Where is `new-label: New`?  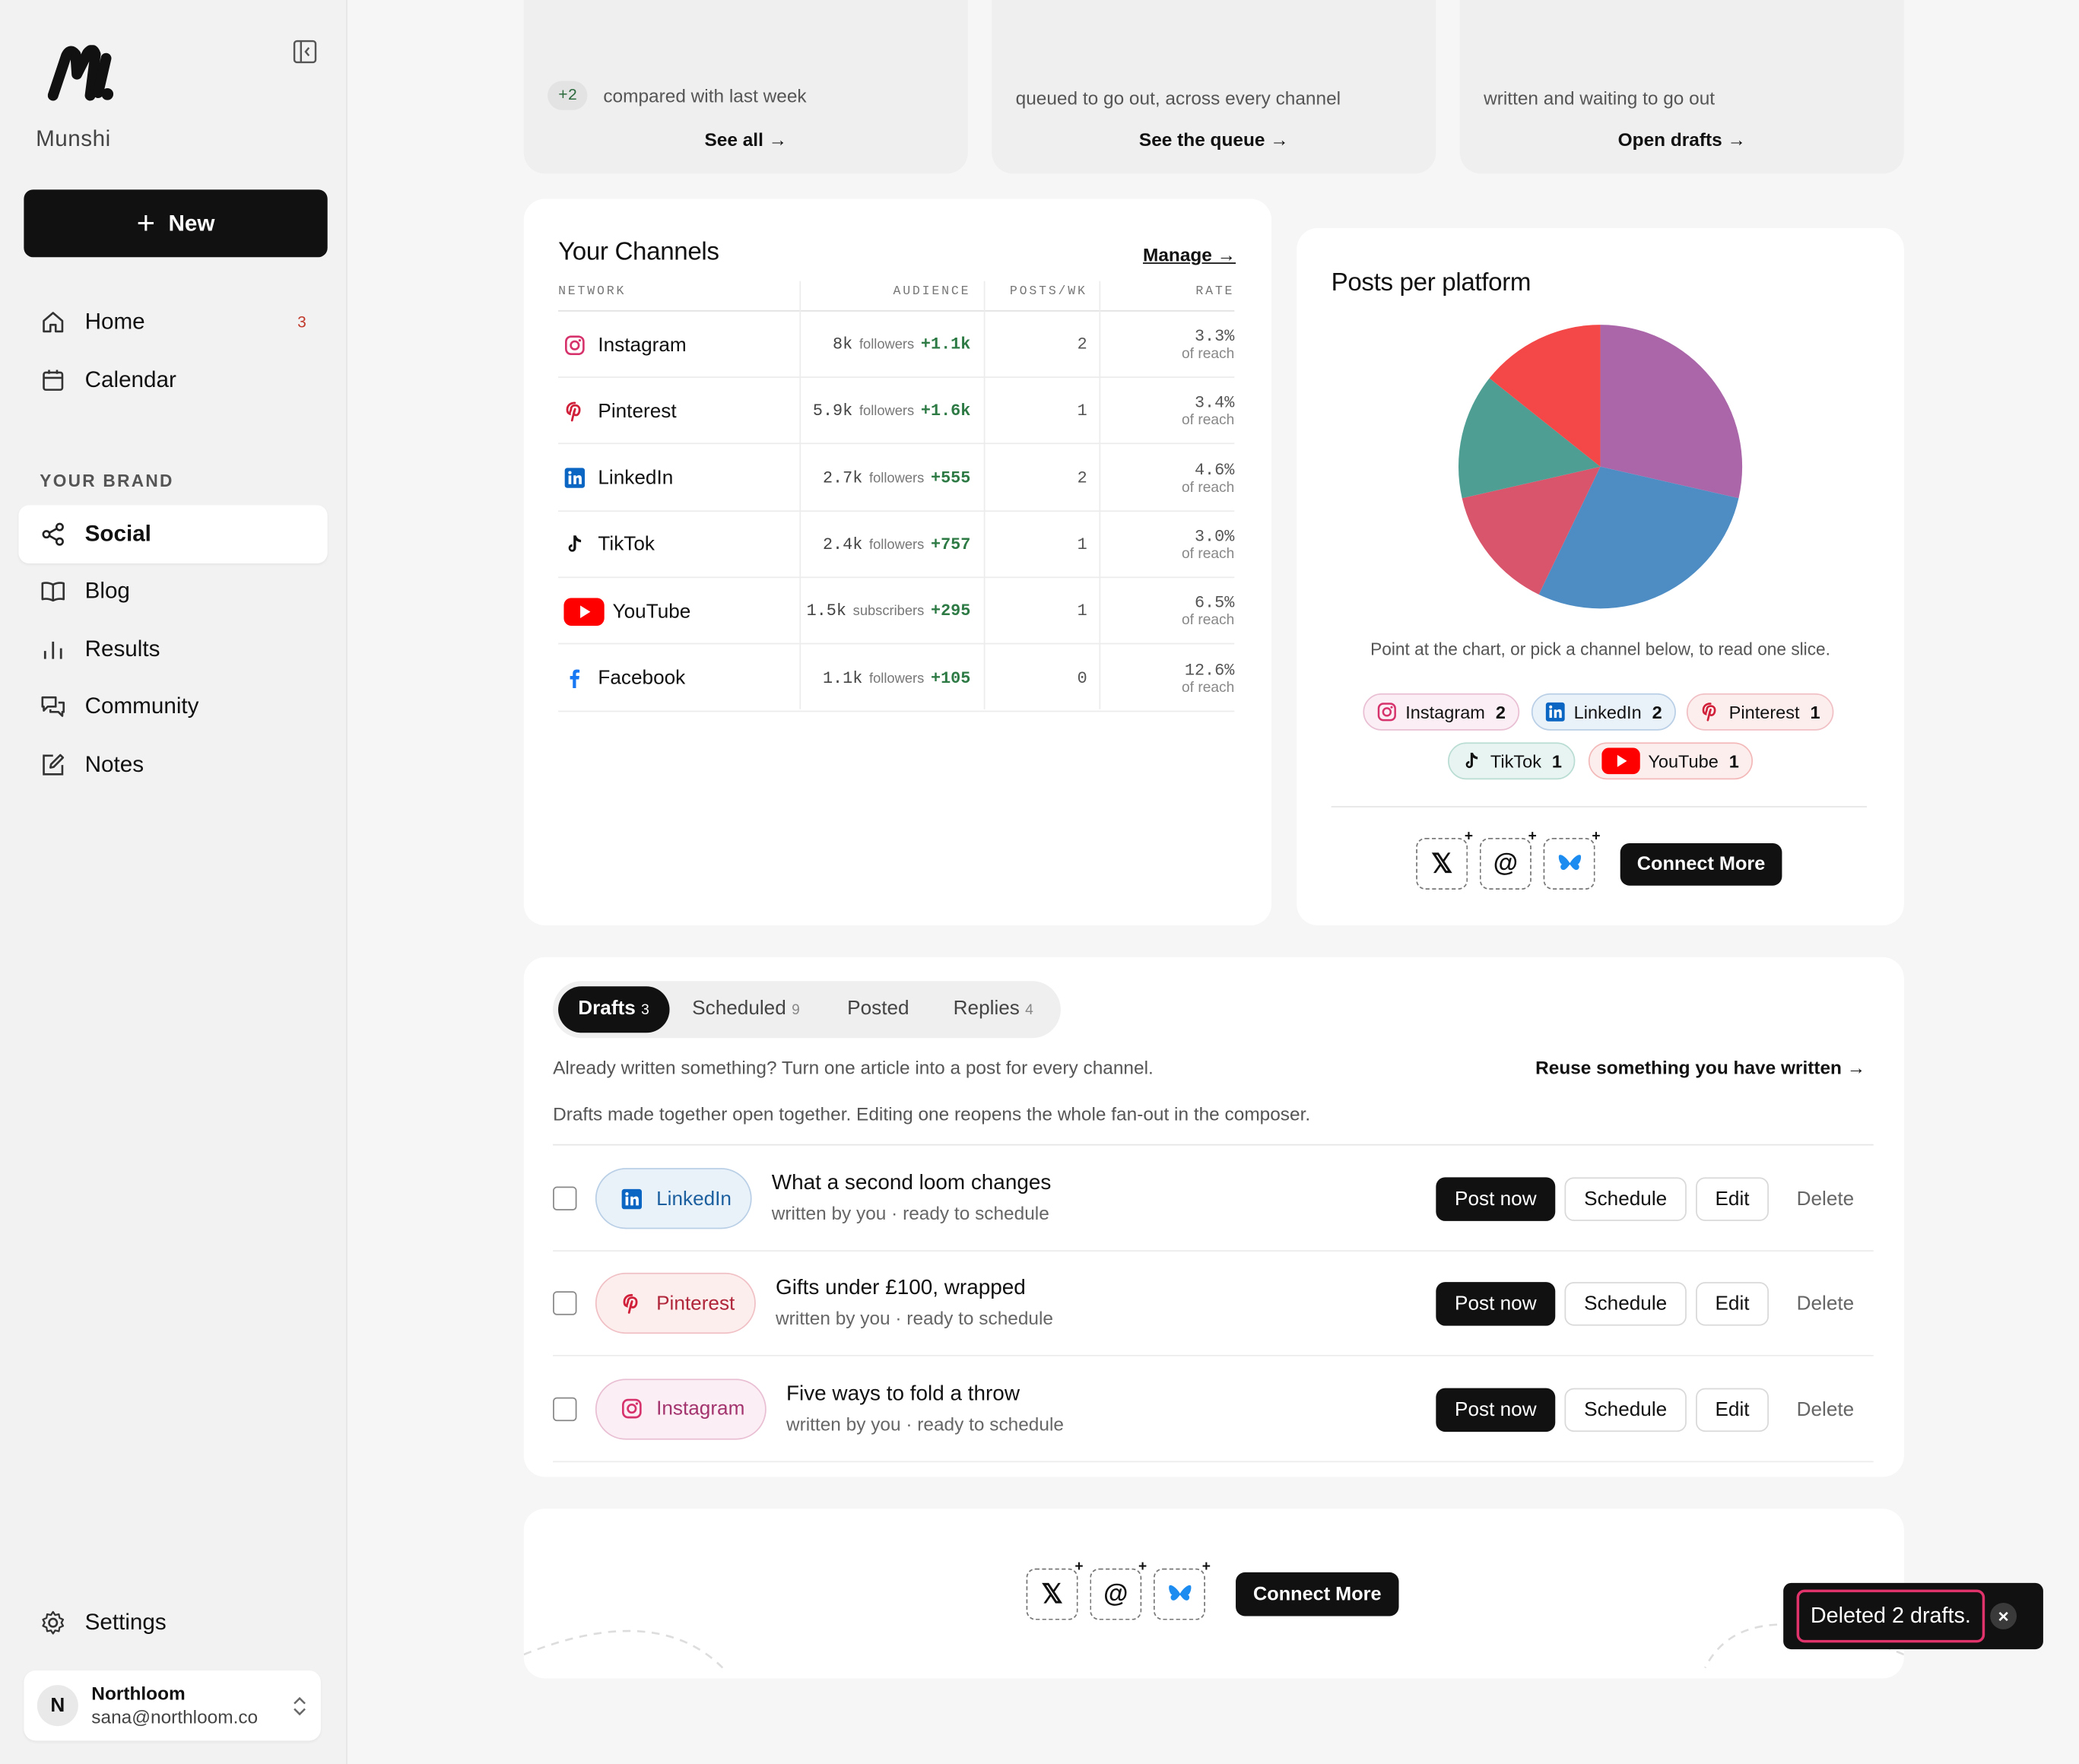 new-label: New is located at coordinates (191, 223).